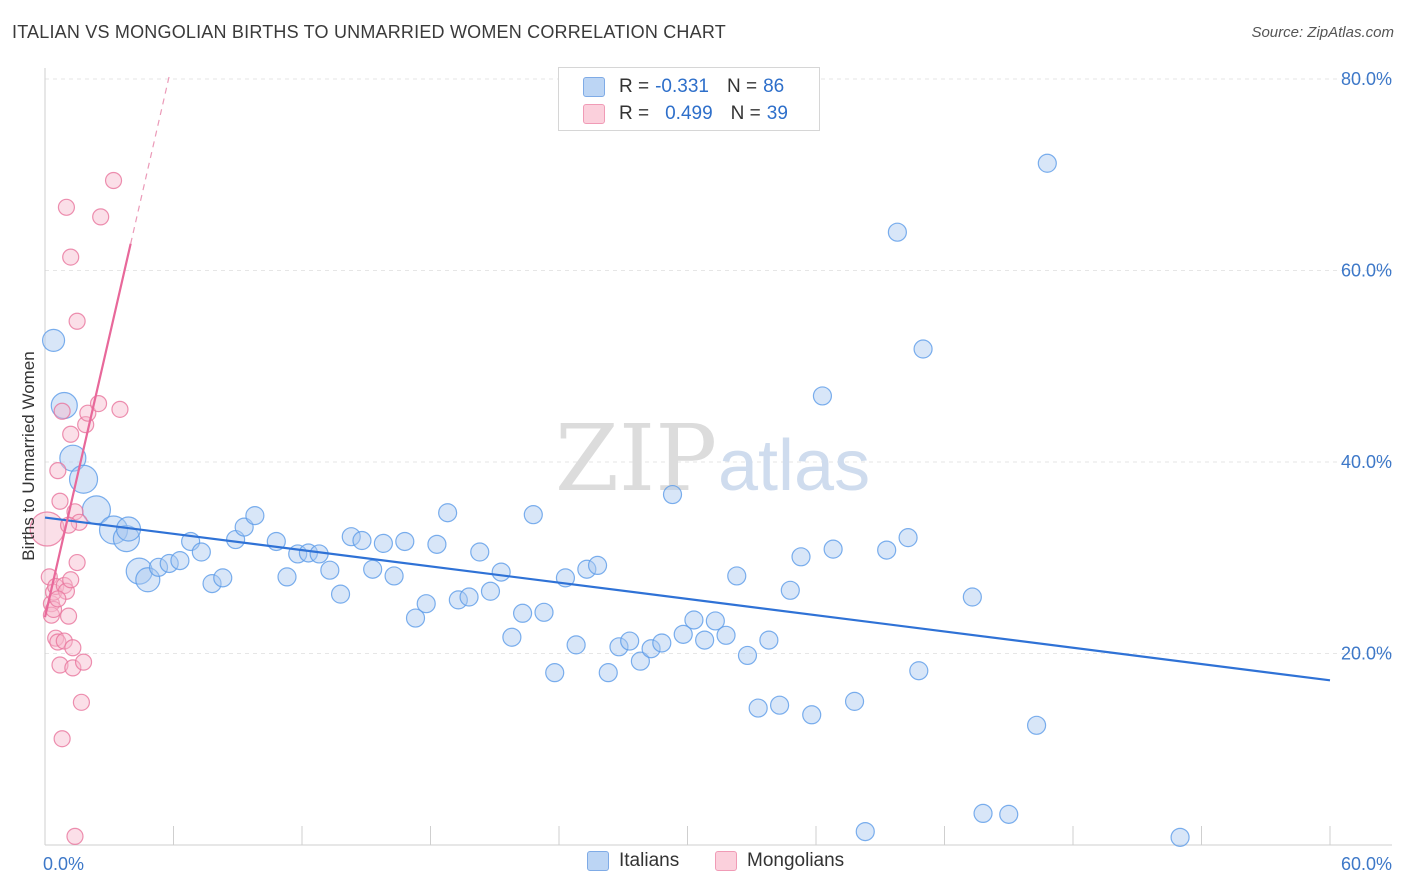 The width and height of the screenshot is (1406, 892). What do you see at coordinates (634, 86) in the screenshot?
I see `r-label: R =` at bounding box center [634, 86].